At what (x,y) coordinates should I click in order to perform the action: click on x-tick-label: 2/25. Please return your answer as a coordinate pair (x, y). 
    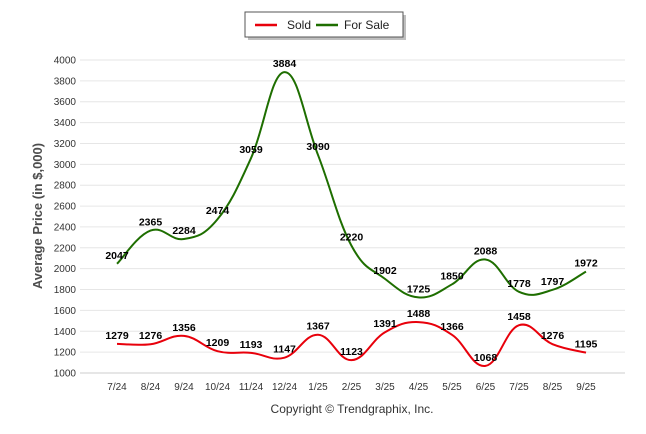
    Looking at the image, I should click on (352, 387).